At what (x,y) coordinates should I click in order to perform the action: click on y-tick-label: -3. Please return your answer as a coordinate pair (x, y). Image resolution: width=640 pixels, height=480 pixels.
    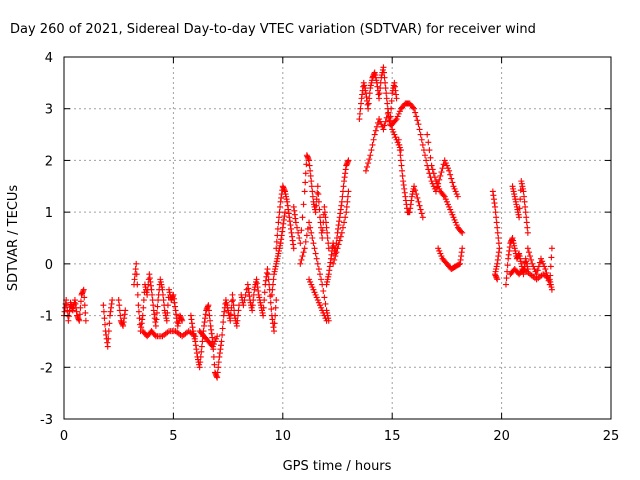
    Looking at the image, I should click on (46, 420).